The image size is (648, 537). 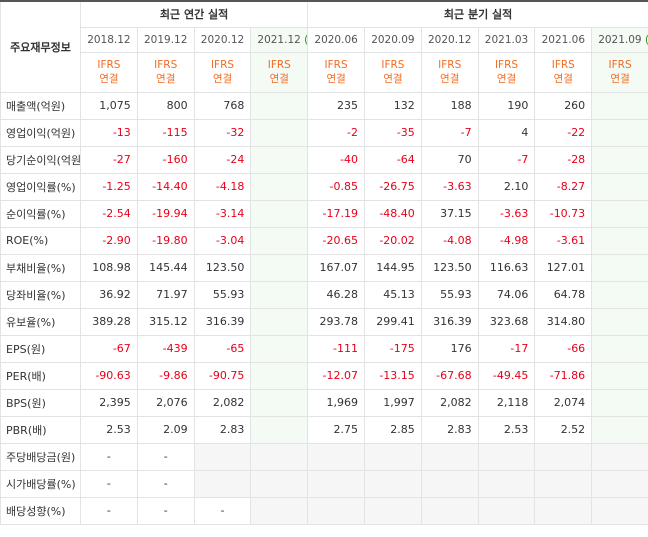 What do you see at coordinates (40, 429) in the screenshot?
I see `row-label: PBR(배)` at bounding box center [40, 429].